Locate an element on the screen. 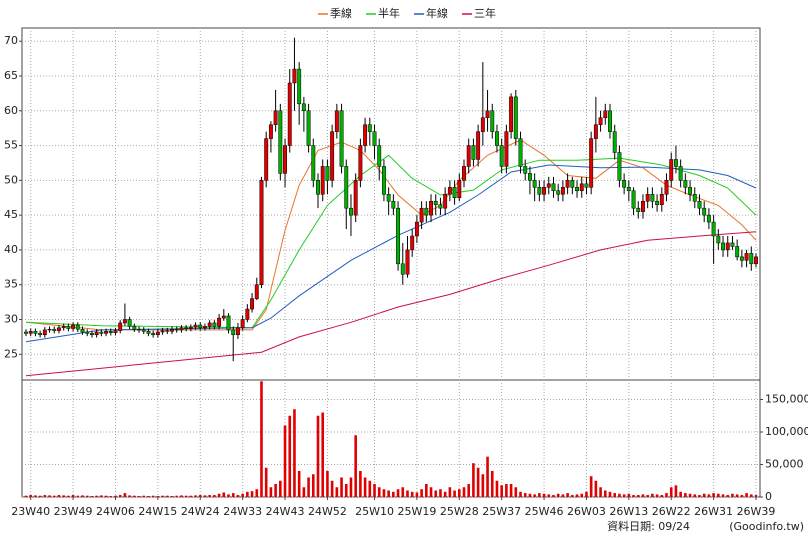 The height and width of the screenshot is (540, 808). x-tick-label: 25W37 is located at coordinates (501, 511).